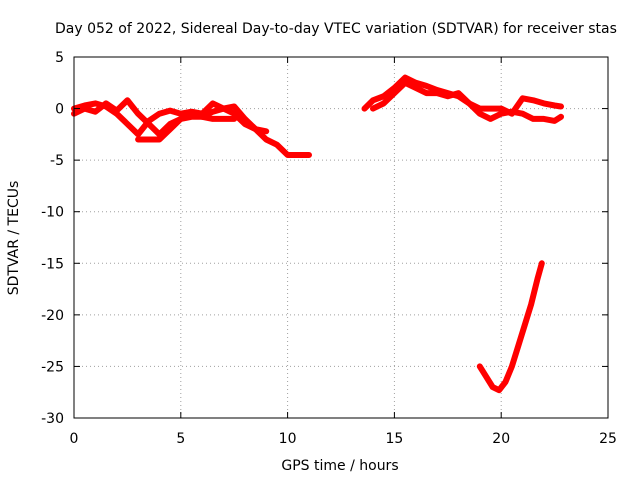  I want to click on y-tick-label: -25, so click(52, 367).